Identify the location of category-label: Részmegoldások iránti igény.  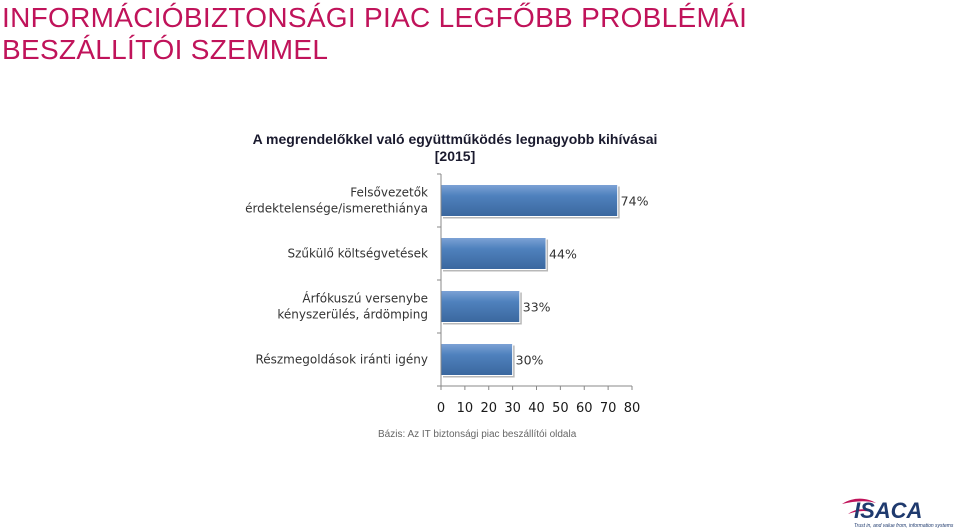
(341, 360).